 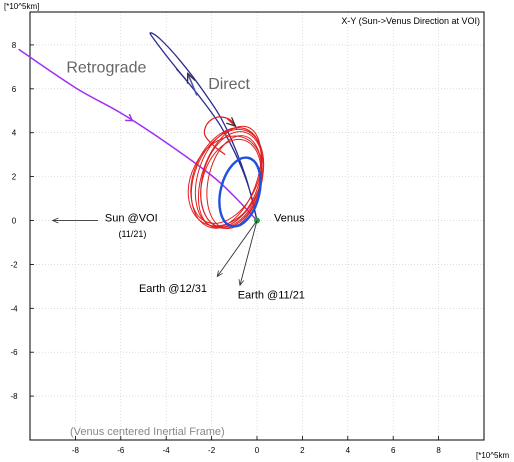 I want to click on earth-1121-arrow, so click(x=249, y=253).